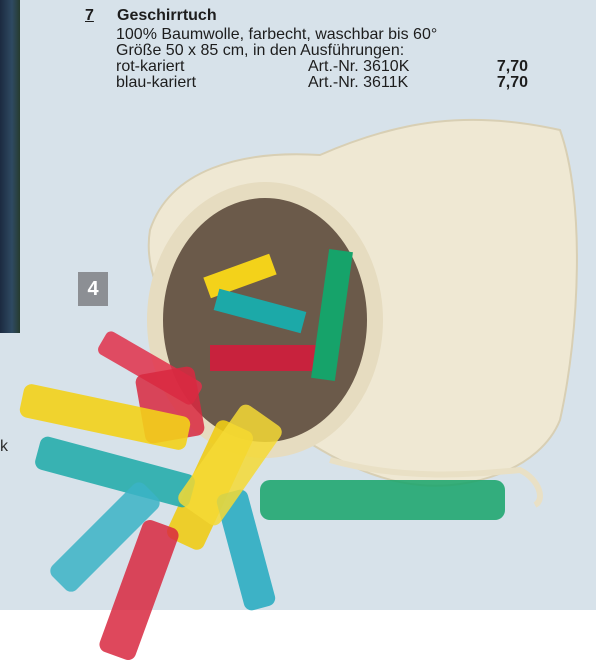 The height and width of the screenshot is (669, 596). I want to click on drawstring, so click(436, 482).